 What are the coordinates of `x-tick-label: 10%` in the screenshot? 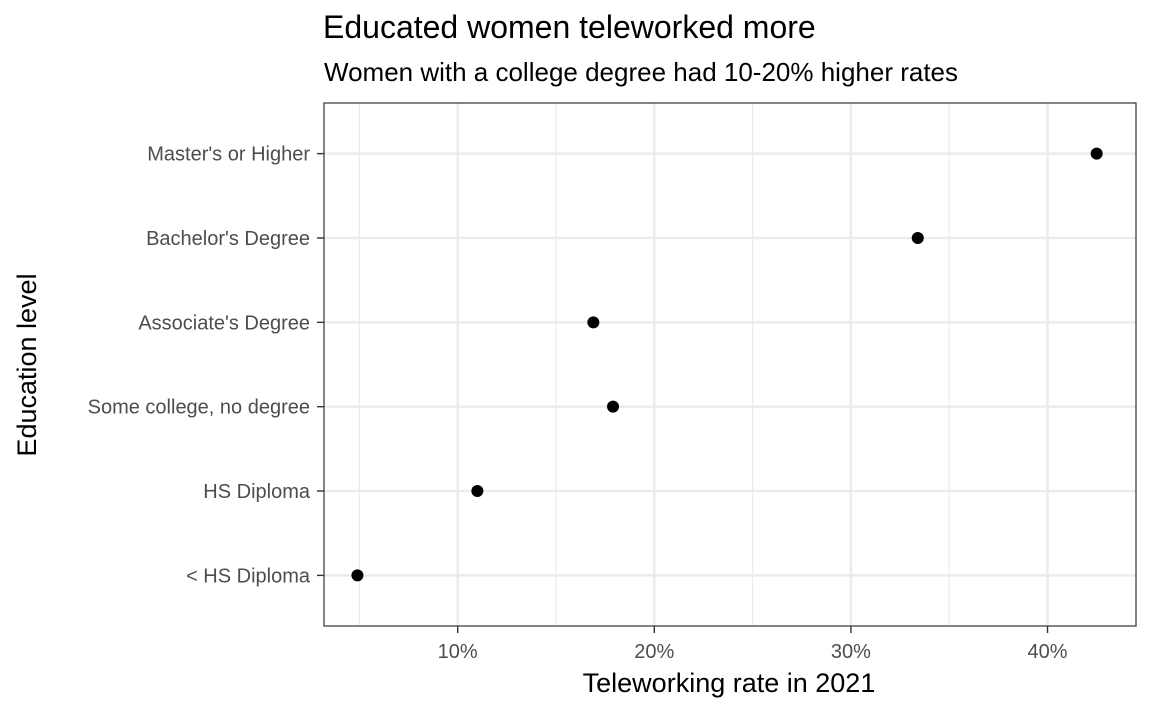 It's located at (458, 652).